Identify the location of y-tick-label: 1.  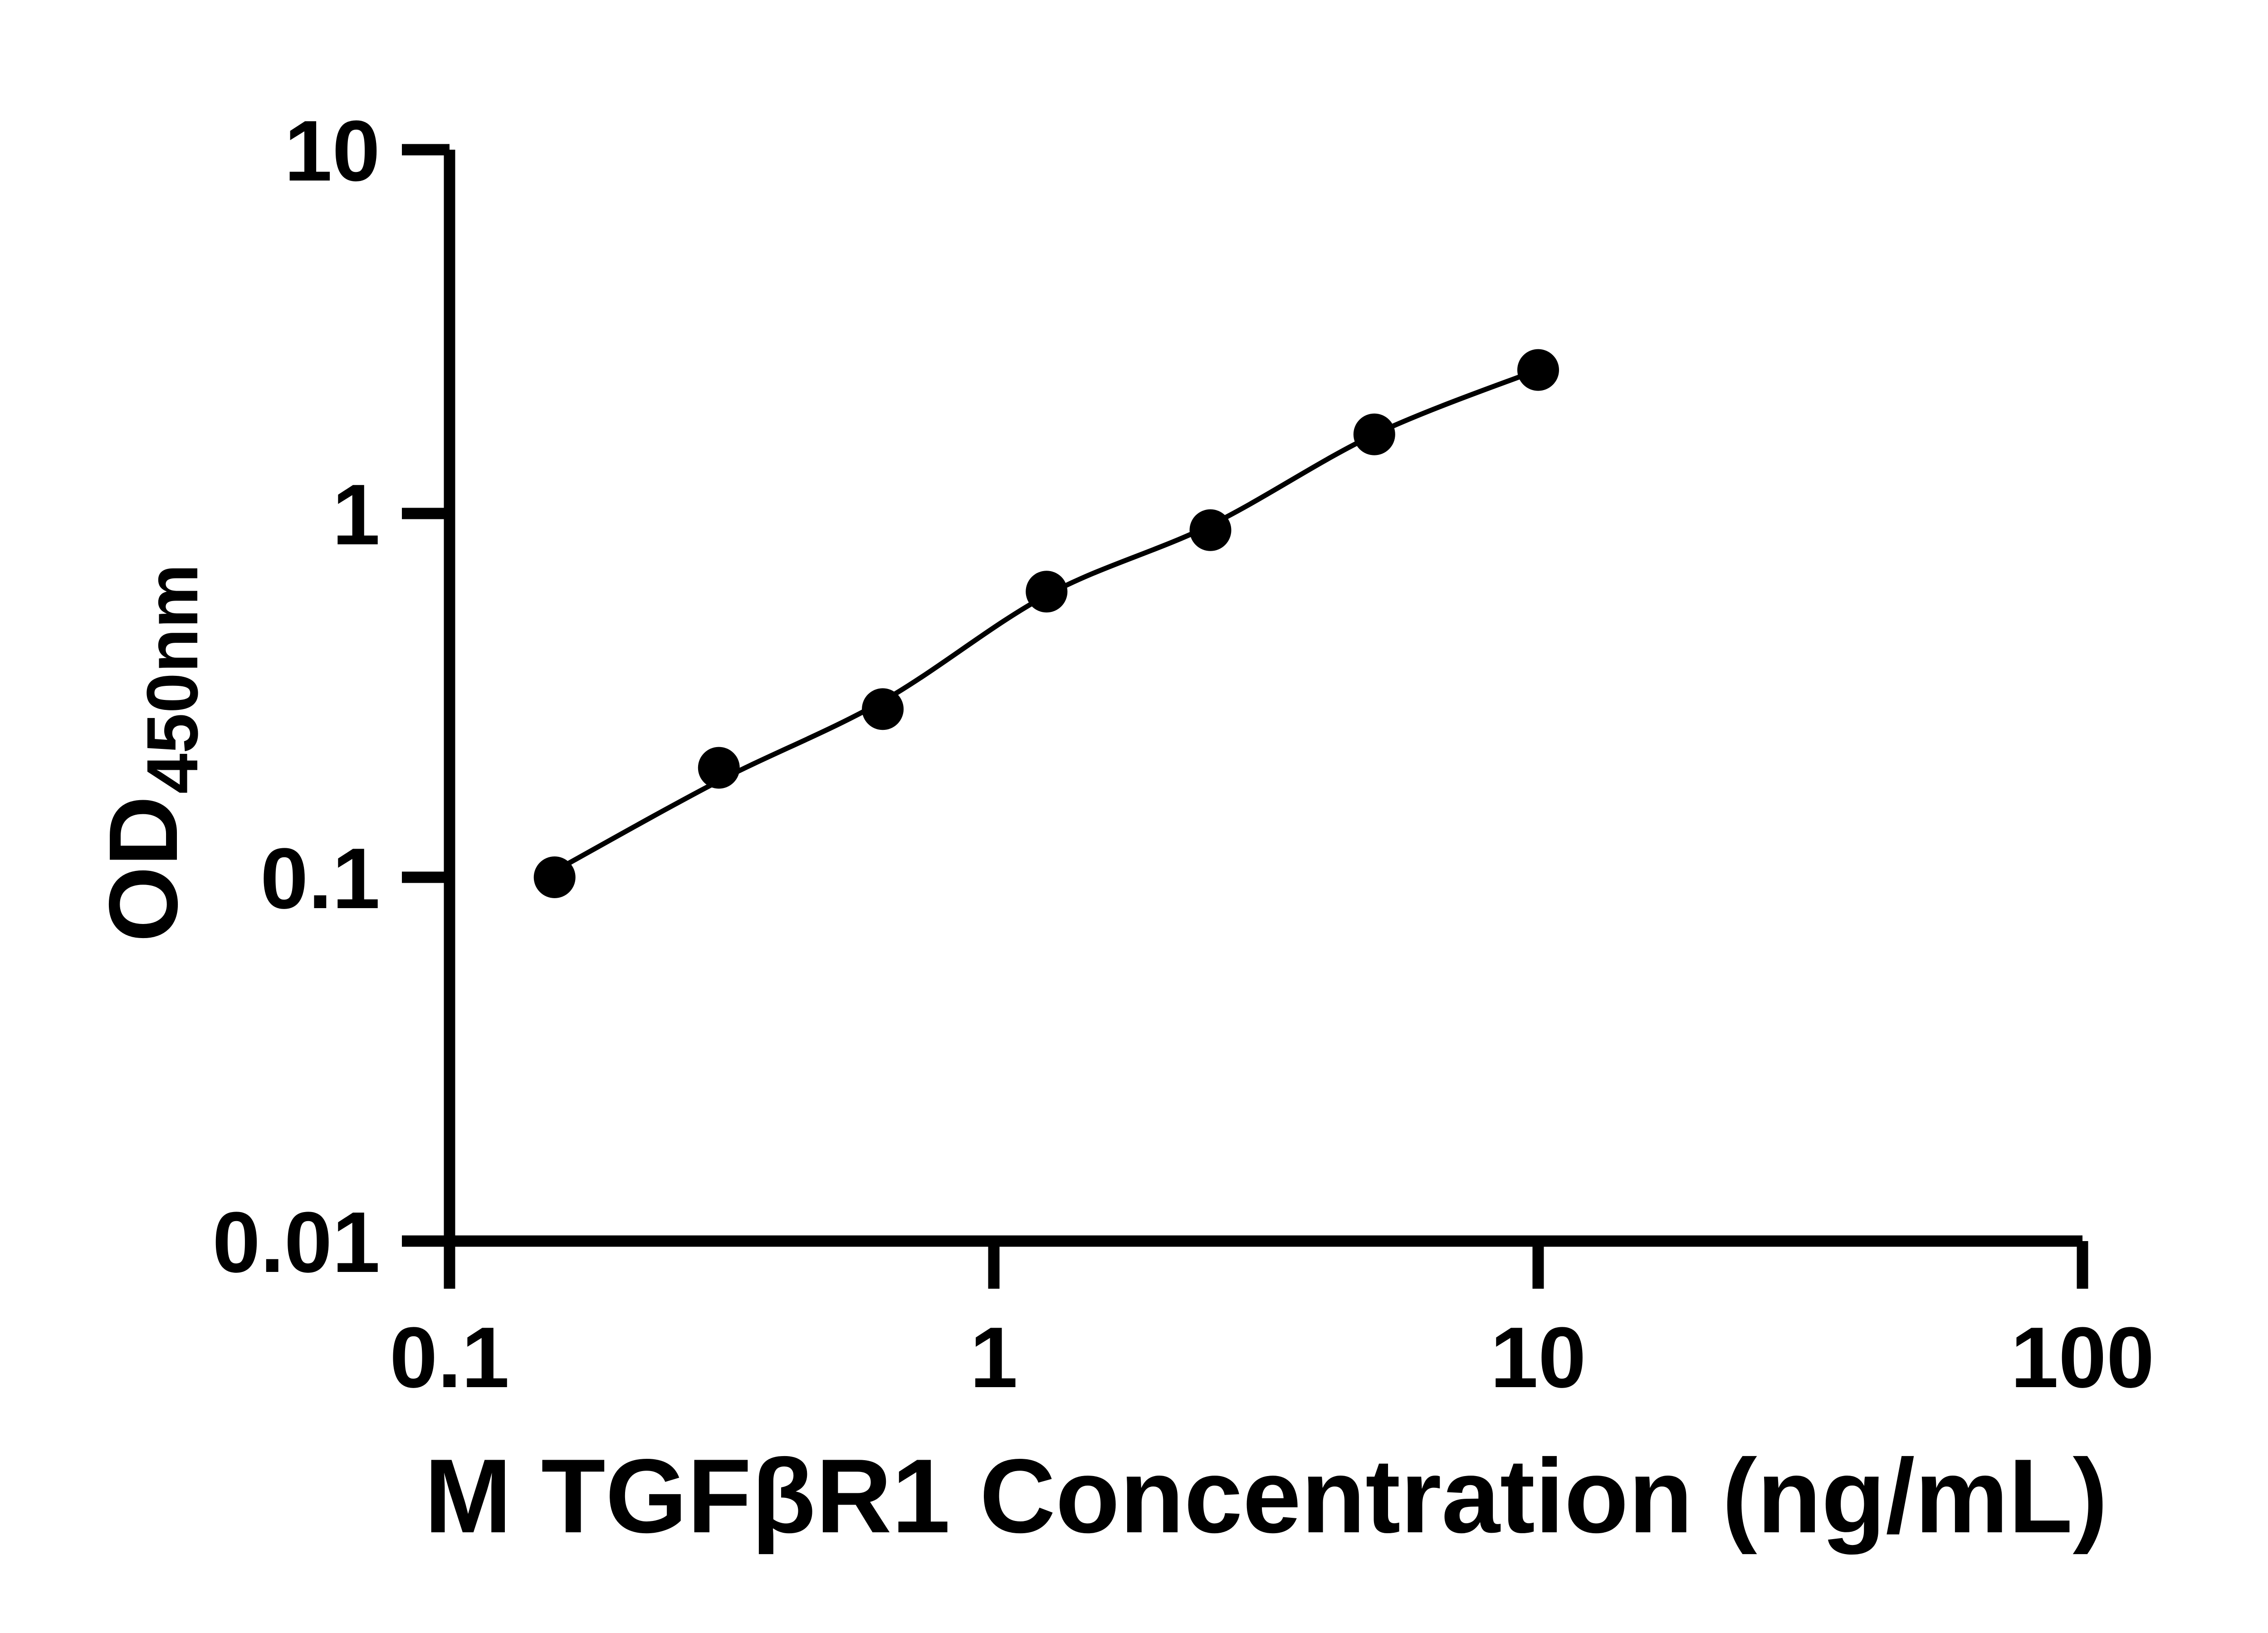
(356, 515).